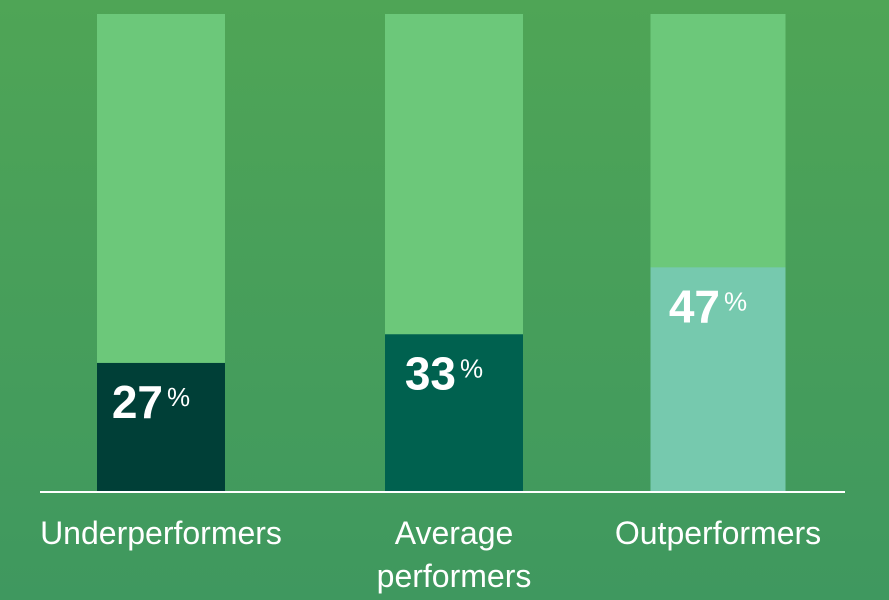 The width and height of the screenshot is (889, 600). Describe the element at coordinates (137, 402) in the screenshot. I see `value-number: 27` at that location.